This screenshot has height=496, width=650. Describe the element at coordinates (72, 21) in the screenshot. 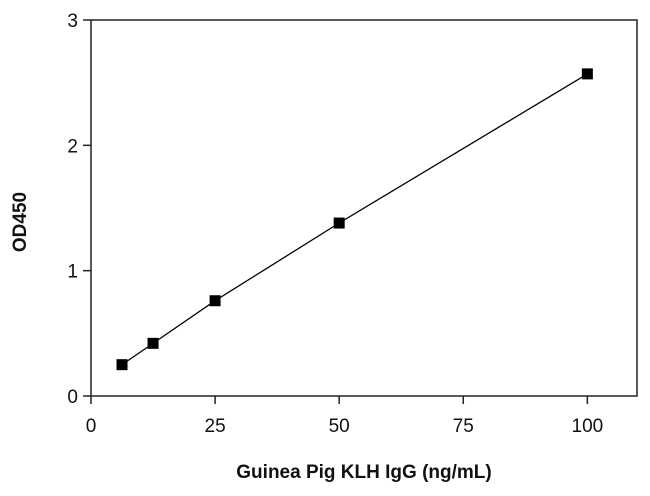

I see `y-tick-label: 3` at that location.